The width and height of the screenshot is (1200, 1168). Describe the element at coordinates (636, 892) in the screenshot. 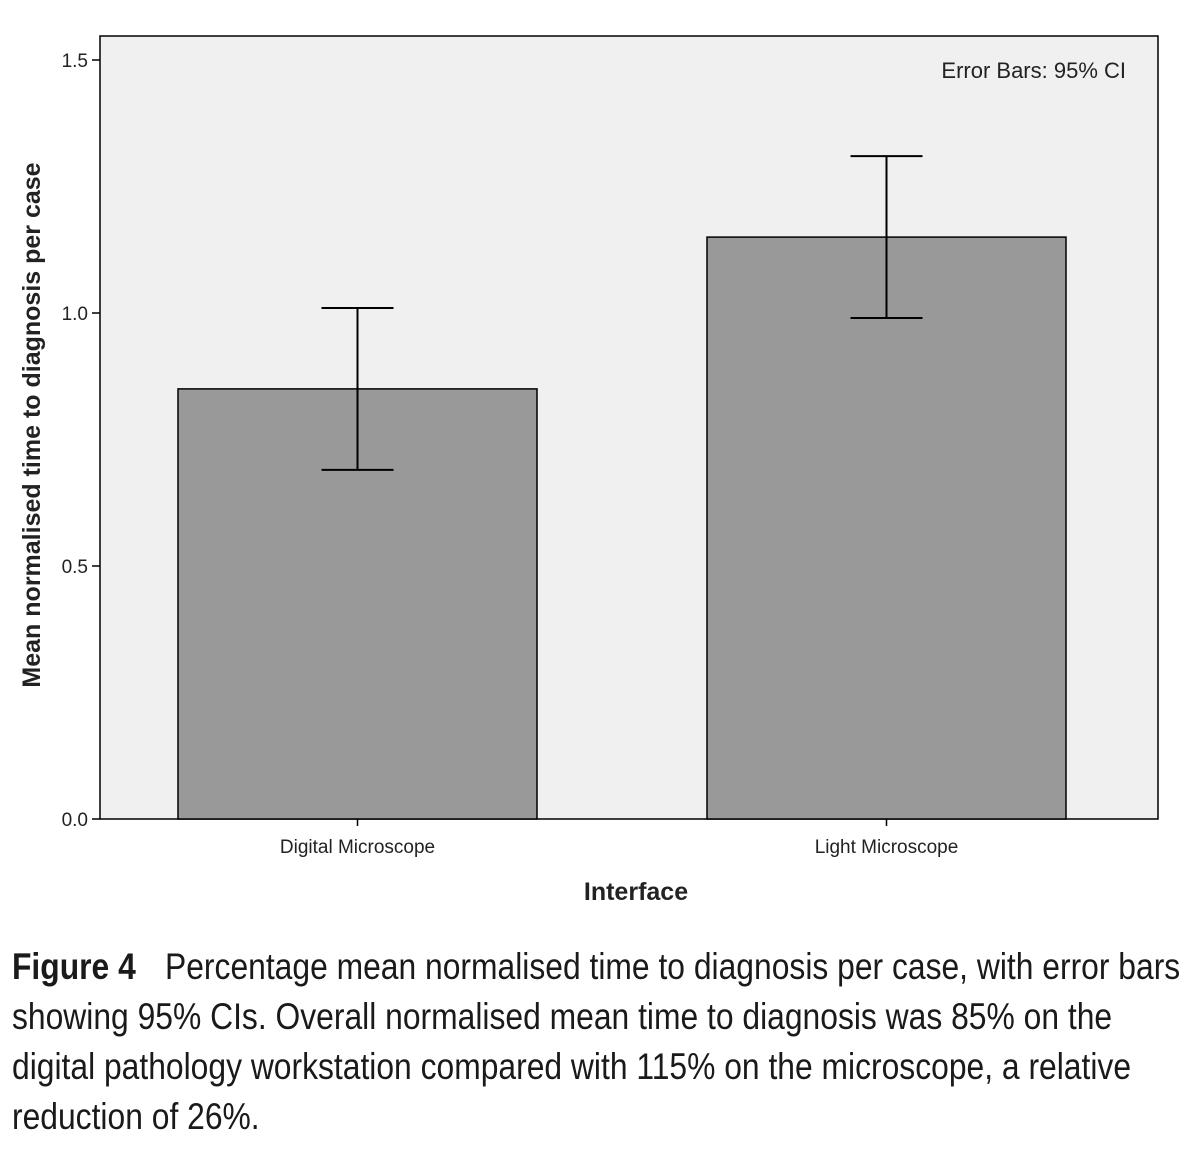

I see `x-axis-label: Interface` at that location.